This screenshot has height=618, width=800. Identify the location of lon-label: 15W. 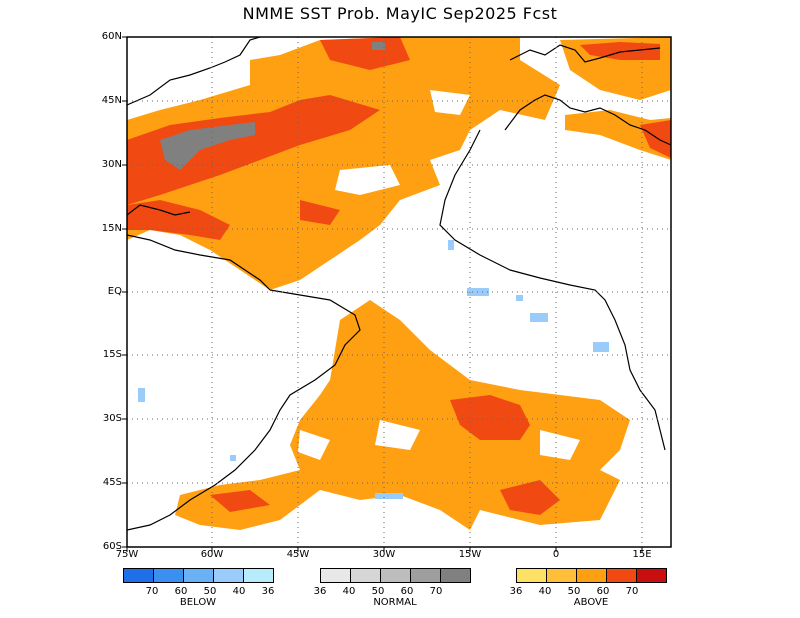
(470, 554).